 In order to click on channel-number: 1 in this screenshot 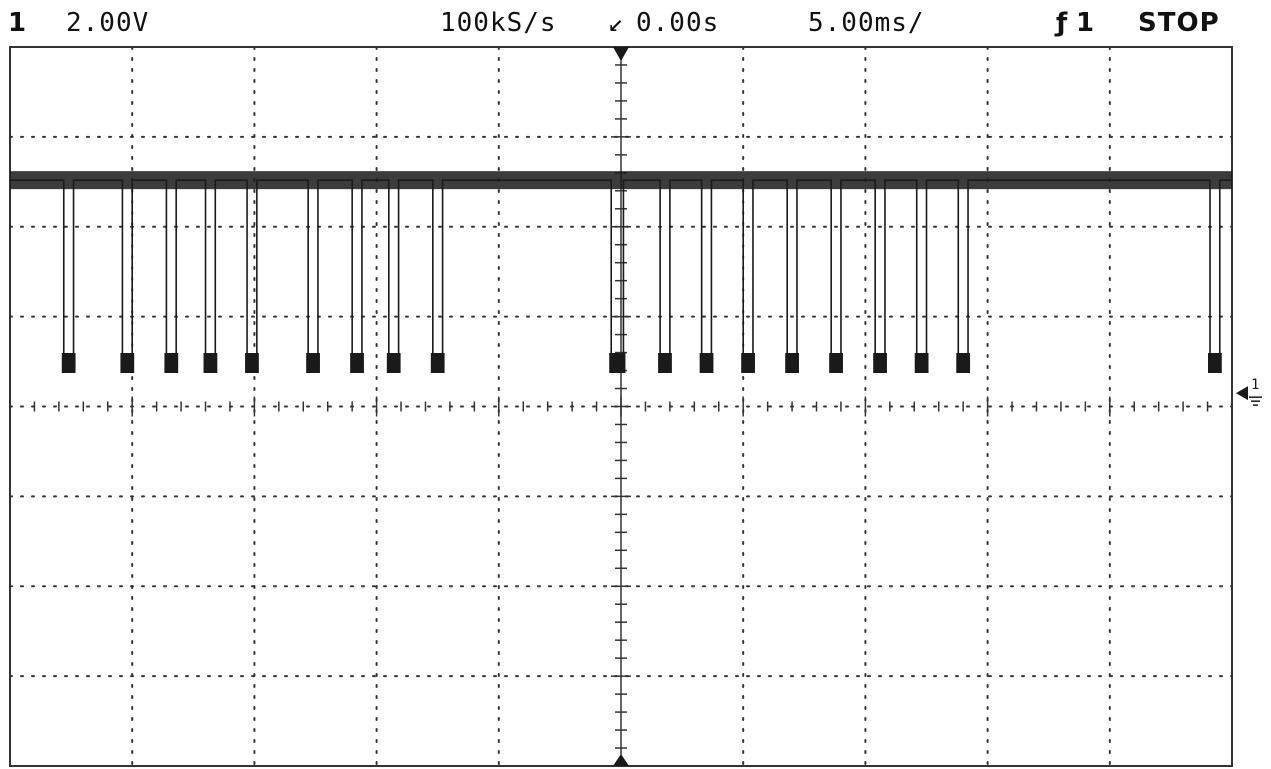, I will do `click(18, 23)`.